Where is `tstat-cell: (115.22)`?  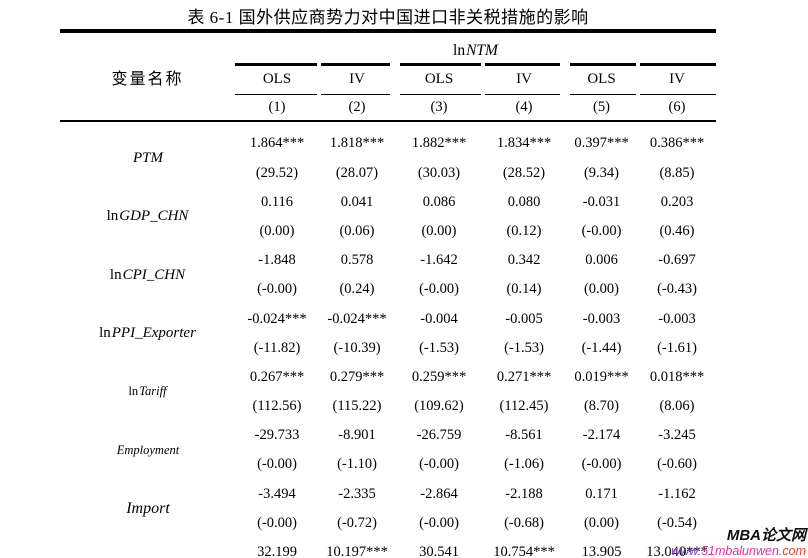 tstat-cell: (115.22) is located at coordinates (357, 406).